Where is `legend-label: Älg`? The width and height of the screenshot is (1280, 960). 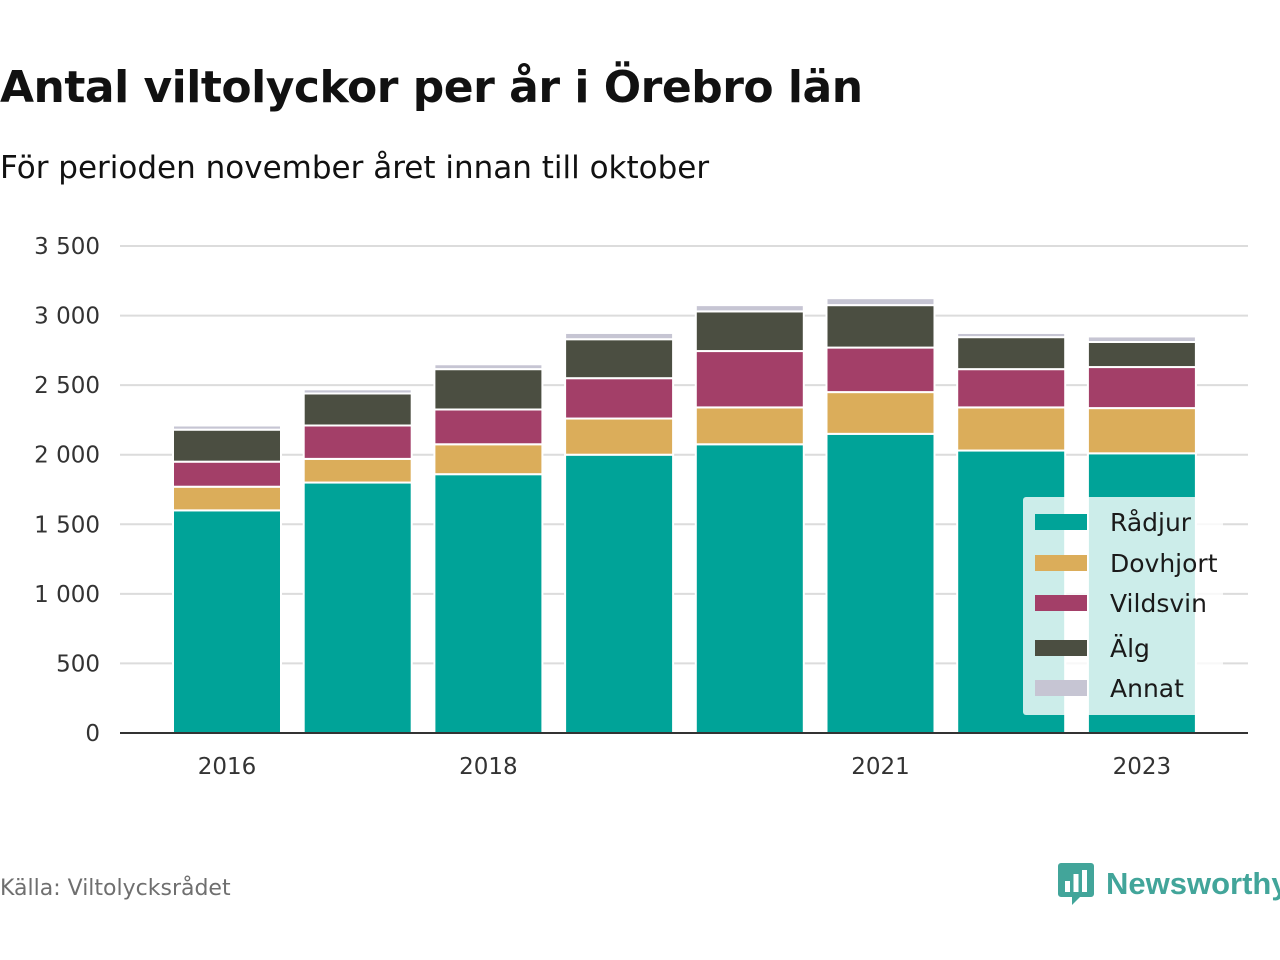 legend-label: Älg is located at coordinates (1130, 648).